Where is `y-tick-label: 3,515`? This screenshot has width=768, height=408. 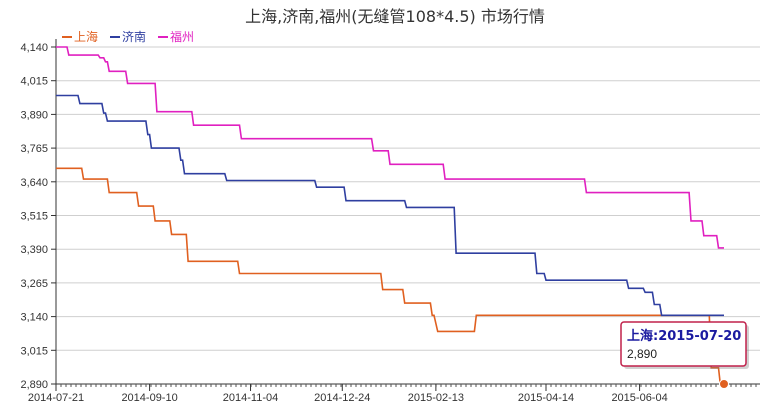 y-tick-label: 3,515 is located at coordinates (34, 217).